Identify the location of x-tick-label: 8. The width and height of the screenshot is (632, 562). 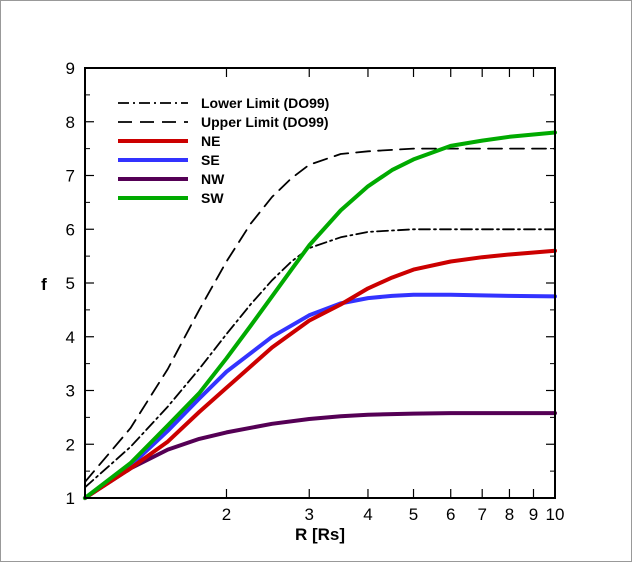
(509, 514).